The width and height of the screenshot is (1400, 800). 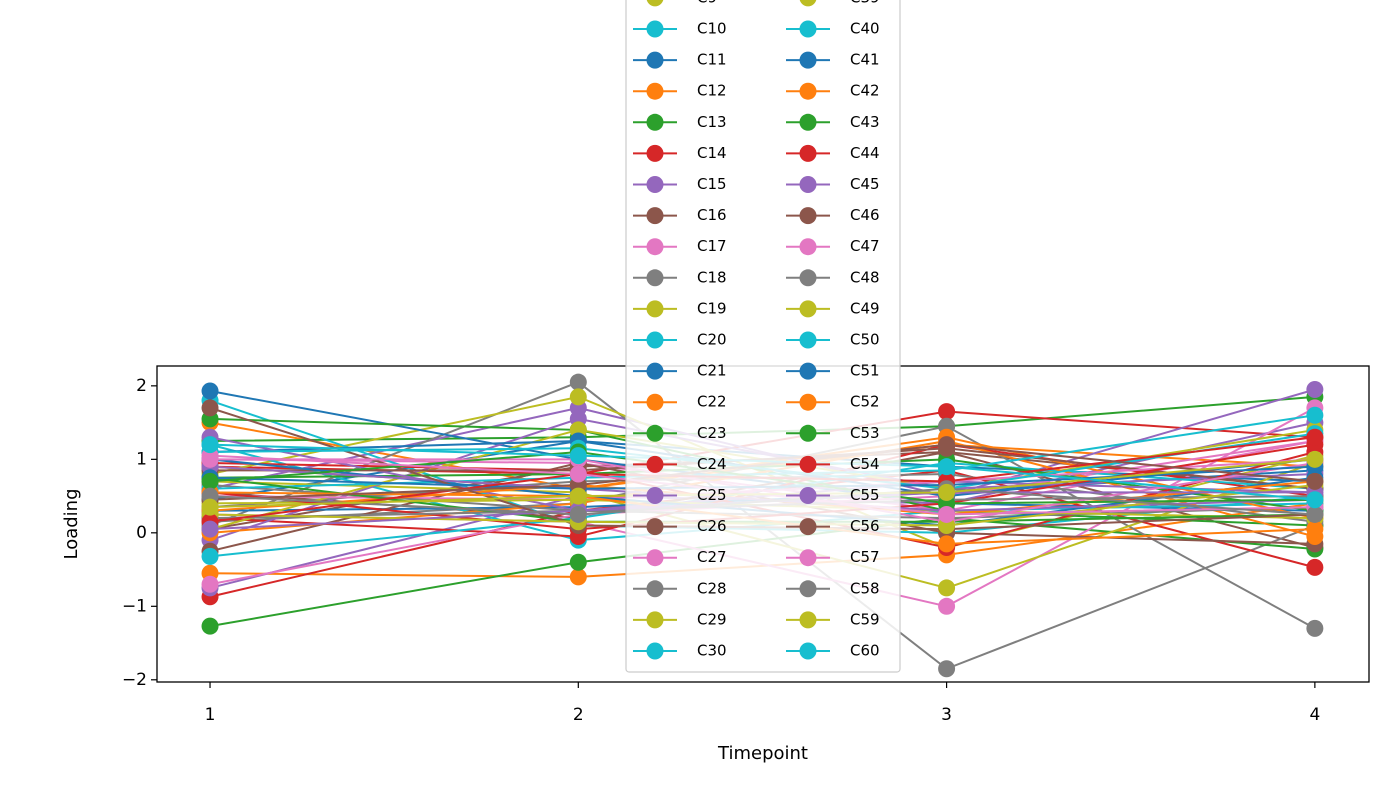 I want to click on legend-label: C21, so click(x=712, y=371).